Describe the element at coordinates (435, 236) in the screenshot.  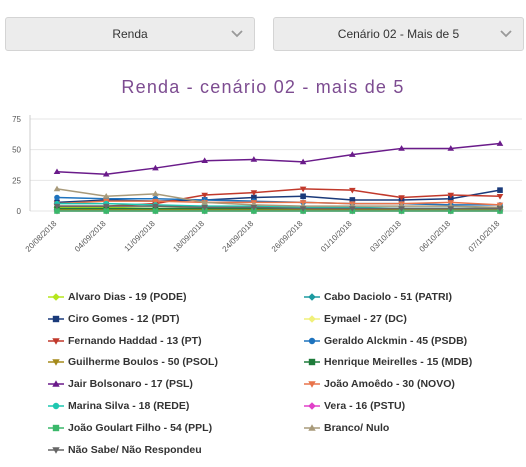
I see `x-tick-label: 06/10/2018` at that location.